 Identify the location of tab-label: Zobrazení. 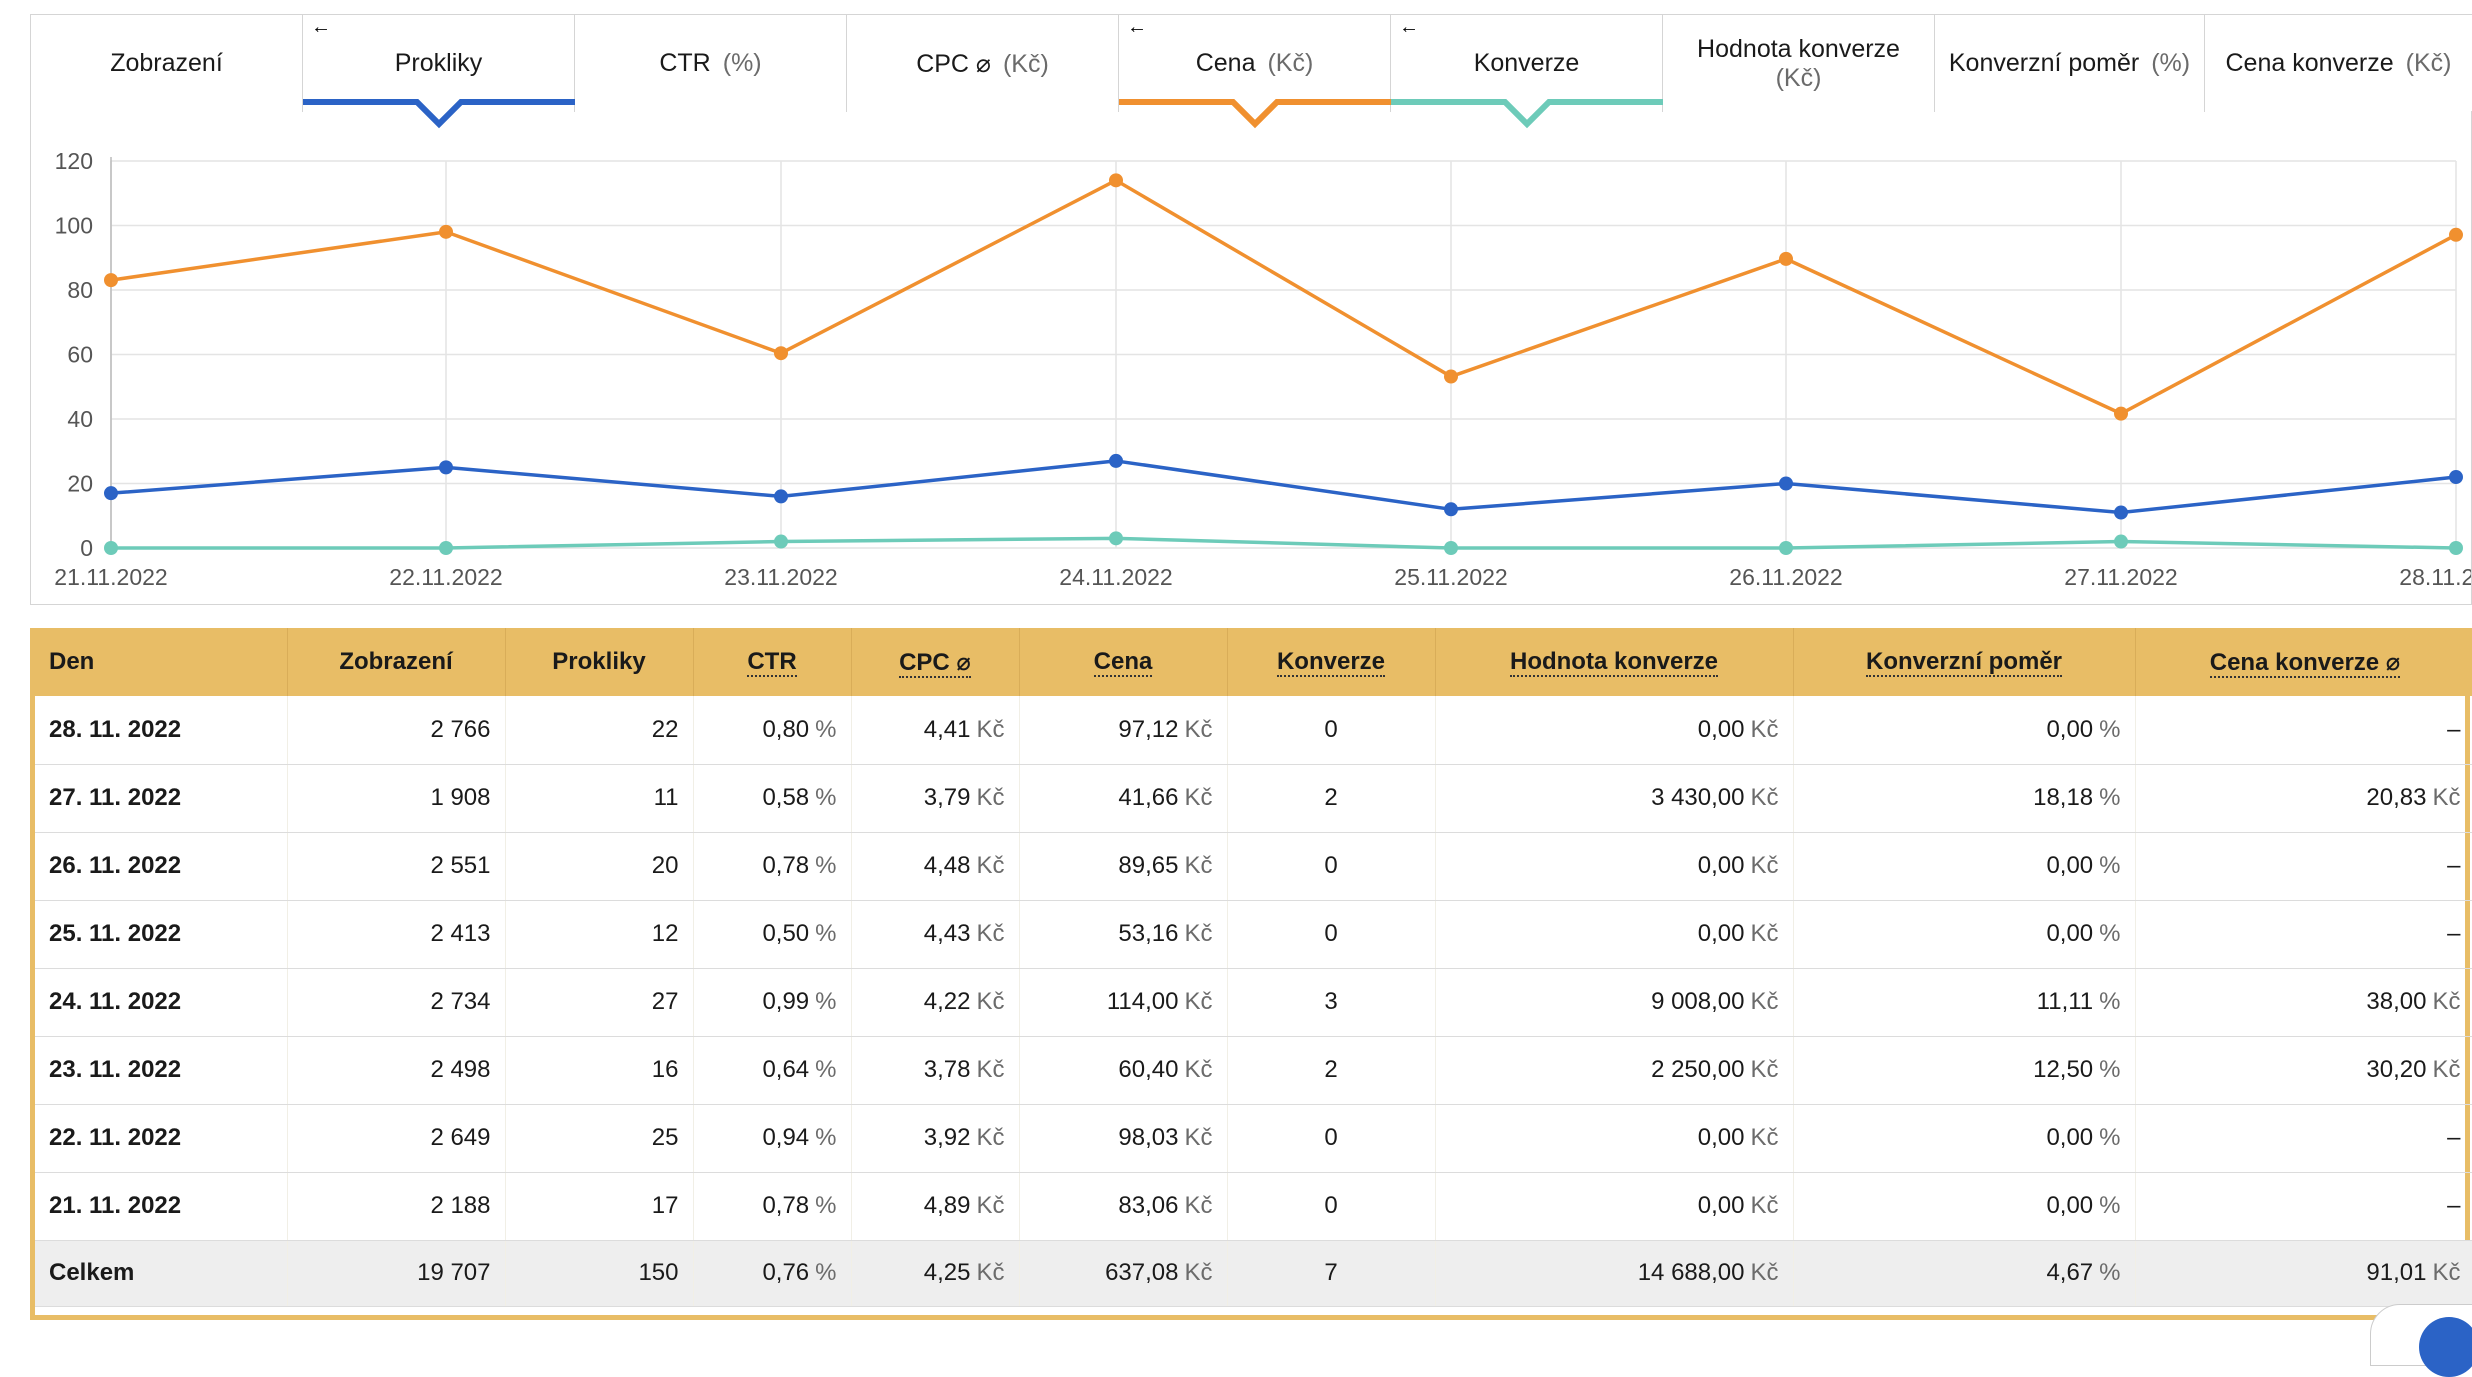
(166, 63).